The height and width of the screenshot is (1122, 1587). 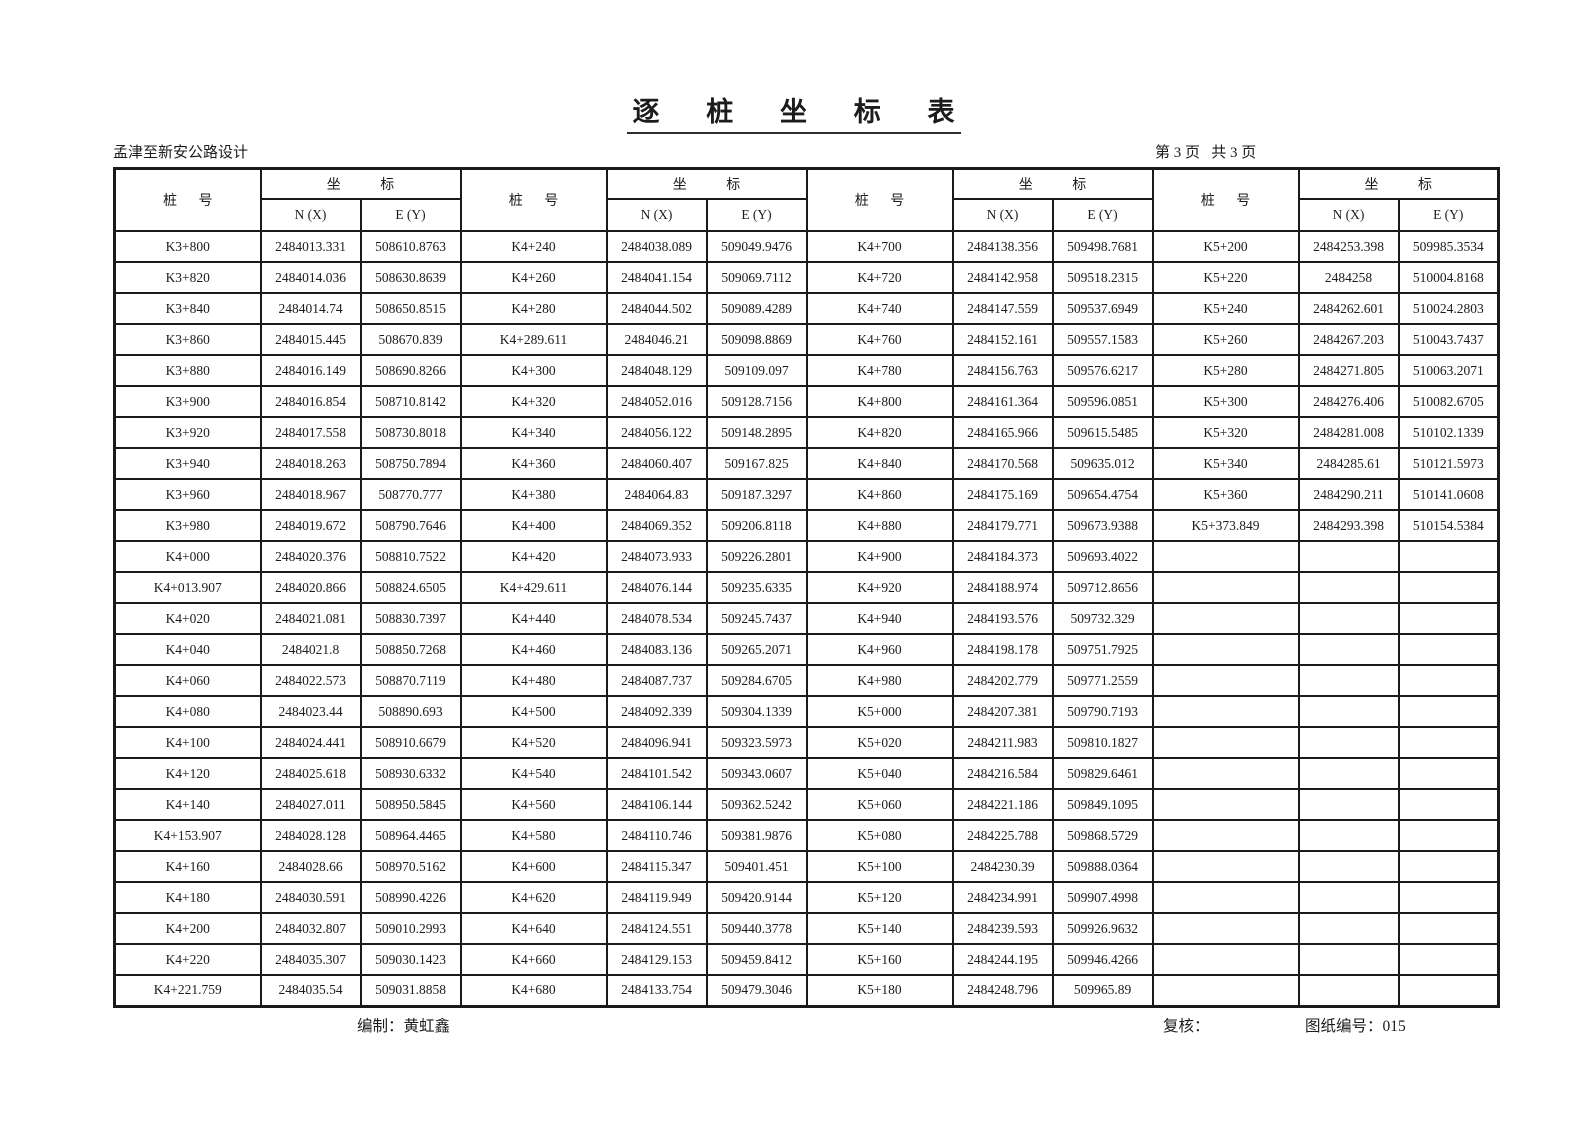 What do you see at coordinates (1225, 277) in the screenshot?
I see `station-cell: K5+220` at bounding box center [1225, 277].